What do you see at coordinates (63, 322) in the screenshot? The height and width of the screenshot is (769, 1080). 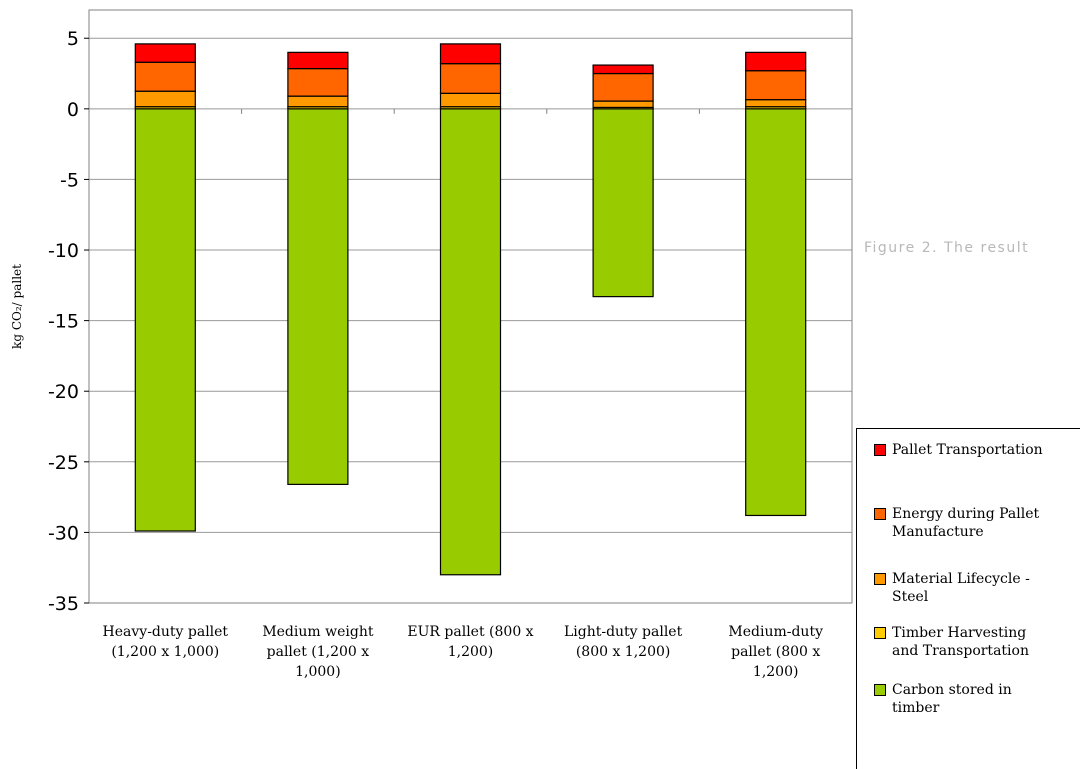 I see `y-tick-label: -15` at bounding box center [63, 322].